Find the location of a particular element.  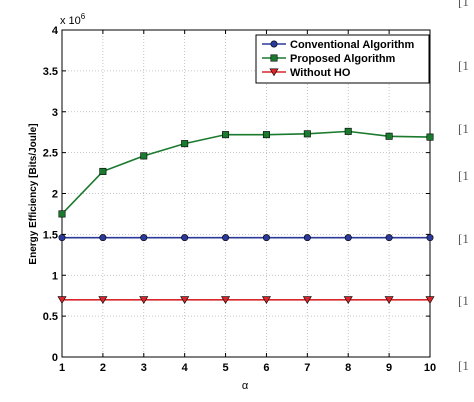

x-tick-label: 8 is located at coordinates (348, 368).